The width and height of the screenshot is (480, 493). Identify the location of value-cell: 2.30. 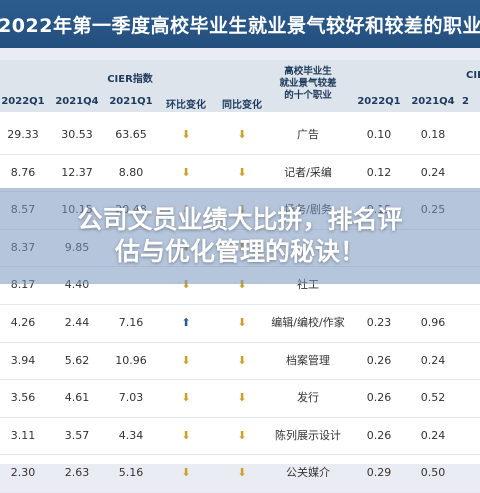
(23, 473).